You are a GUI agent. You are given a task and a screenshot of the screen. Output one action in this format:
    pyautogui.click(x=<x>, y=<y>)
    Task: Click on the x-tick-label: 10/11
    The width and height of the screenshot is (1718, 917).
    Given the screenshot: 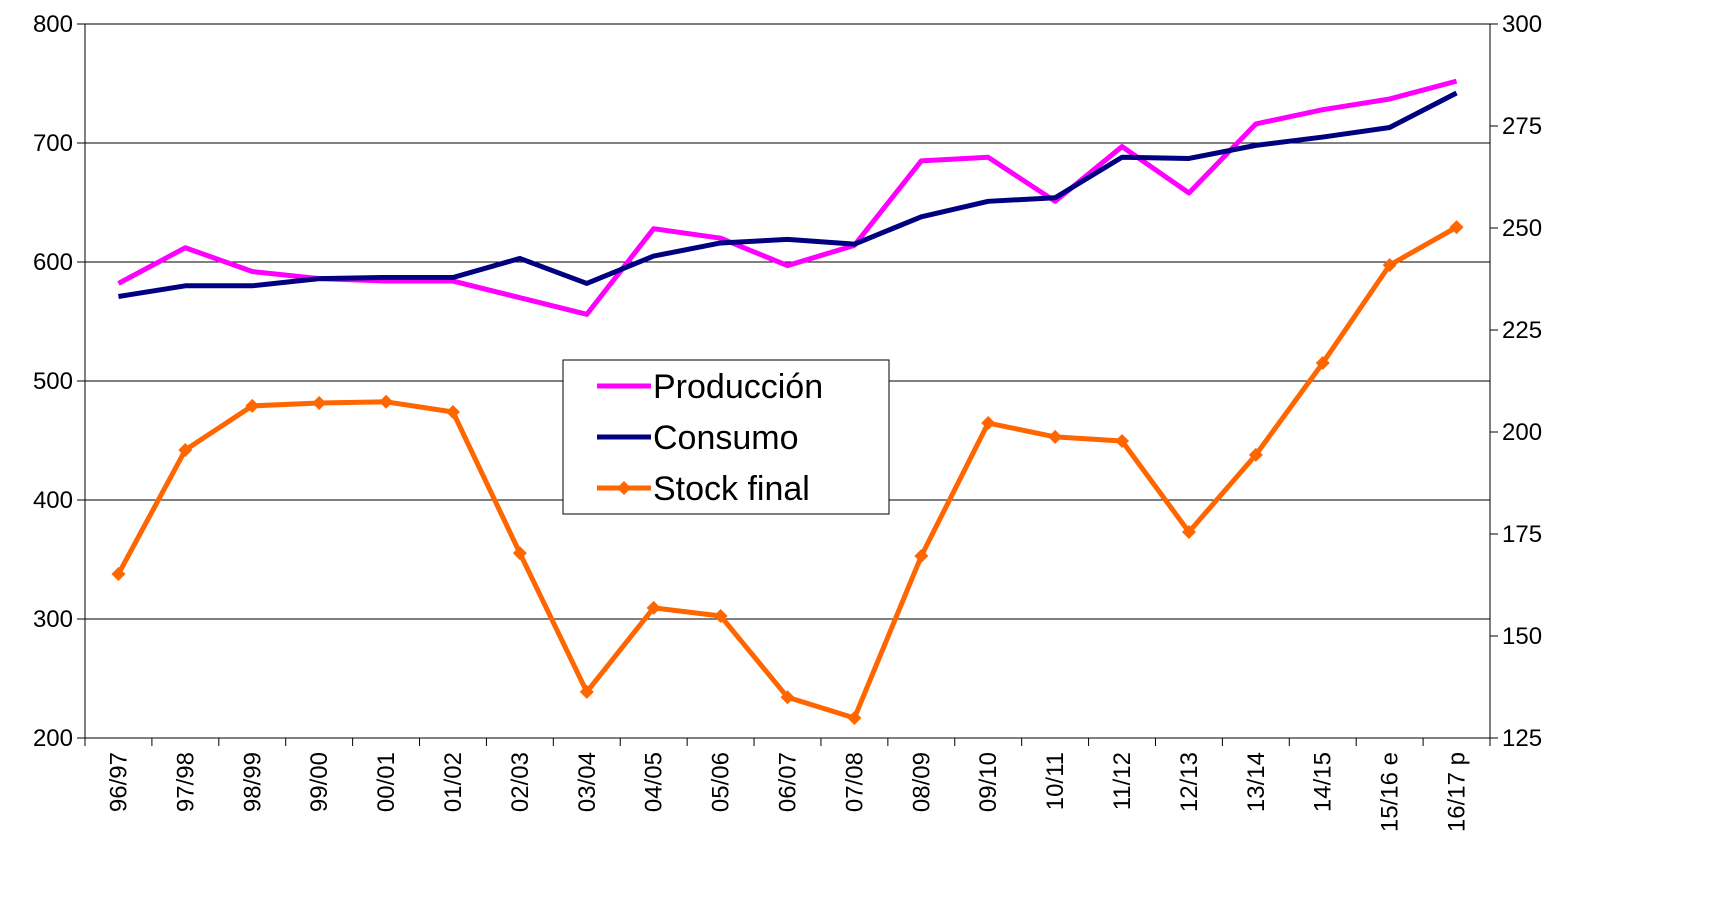 What is the action you would take?
    pyautogui.click(x=1055, y=781)
    